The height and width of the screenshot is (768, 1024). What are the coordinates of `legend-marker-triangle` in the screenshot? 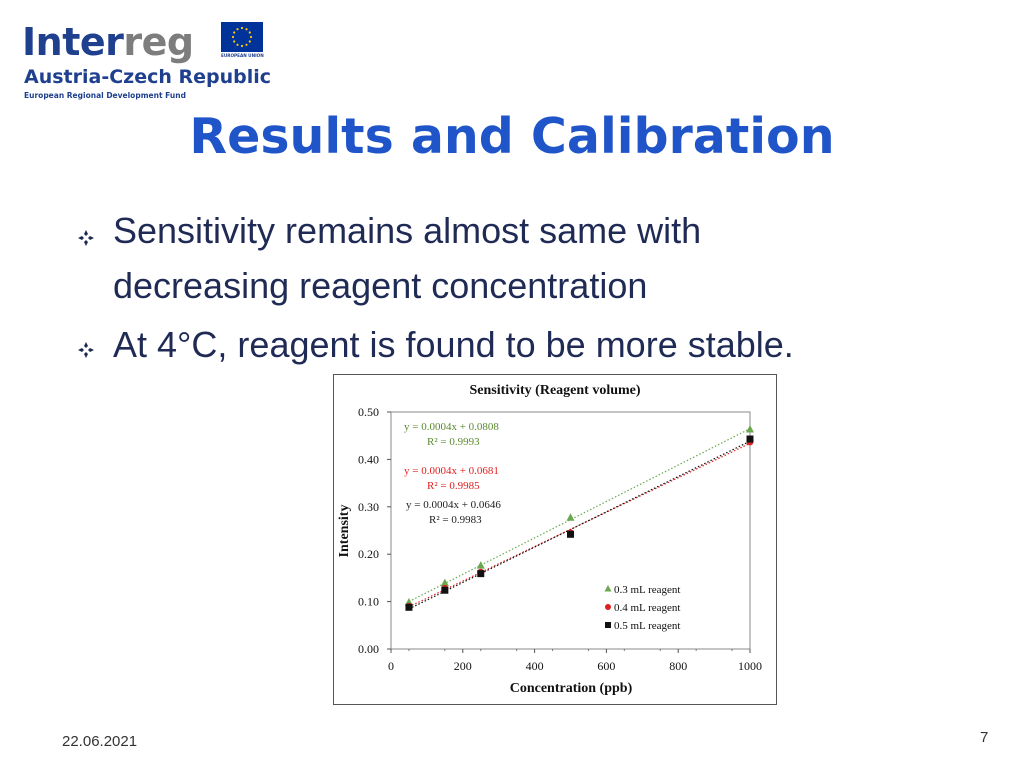 It's located at (608, 588).